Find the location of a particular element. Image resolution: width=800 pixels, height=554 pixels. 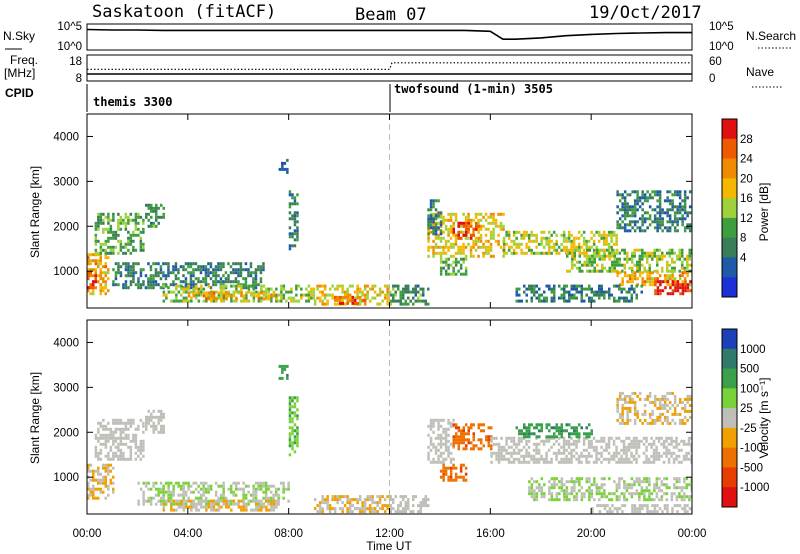

colorbar-segment is located at coordinates (729, 477).